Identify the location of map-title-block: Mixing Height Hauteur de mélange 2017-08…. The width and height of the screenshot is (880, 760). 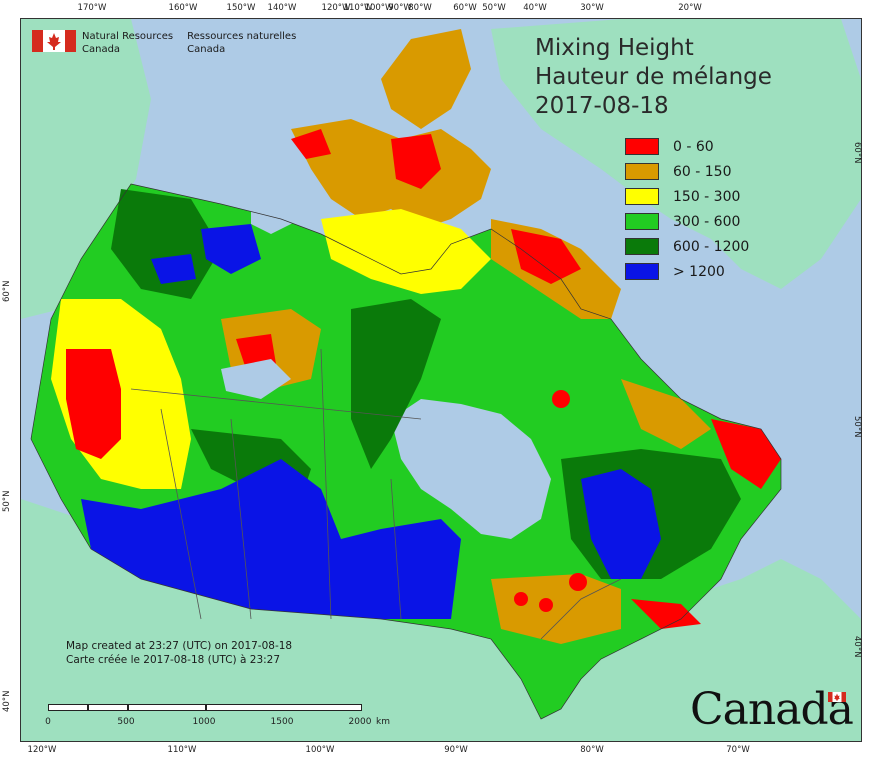
(653, 77).